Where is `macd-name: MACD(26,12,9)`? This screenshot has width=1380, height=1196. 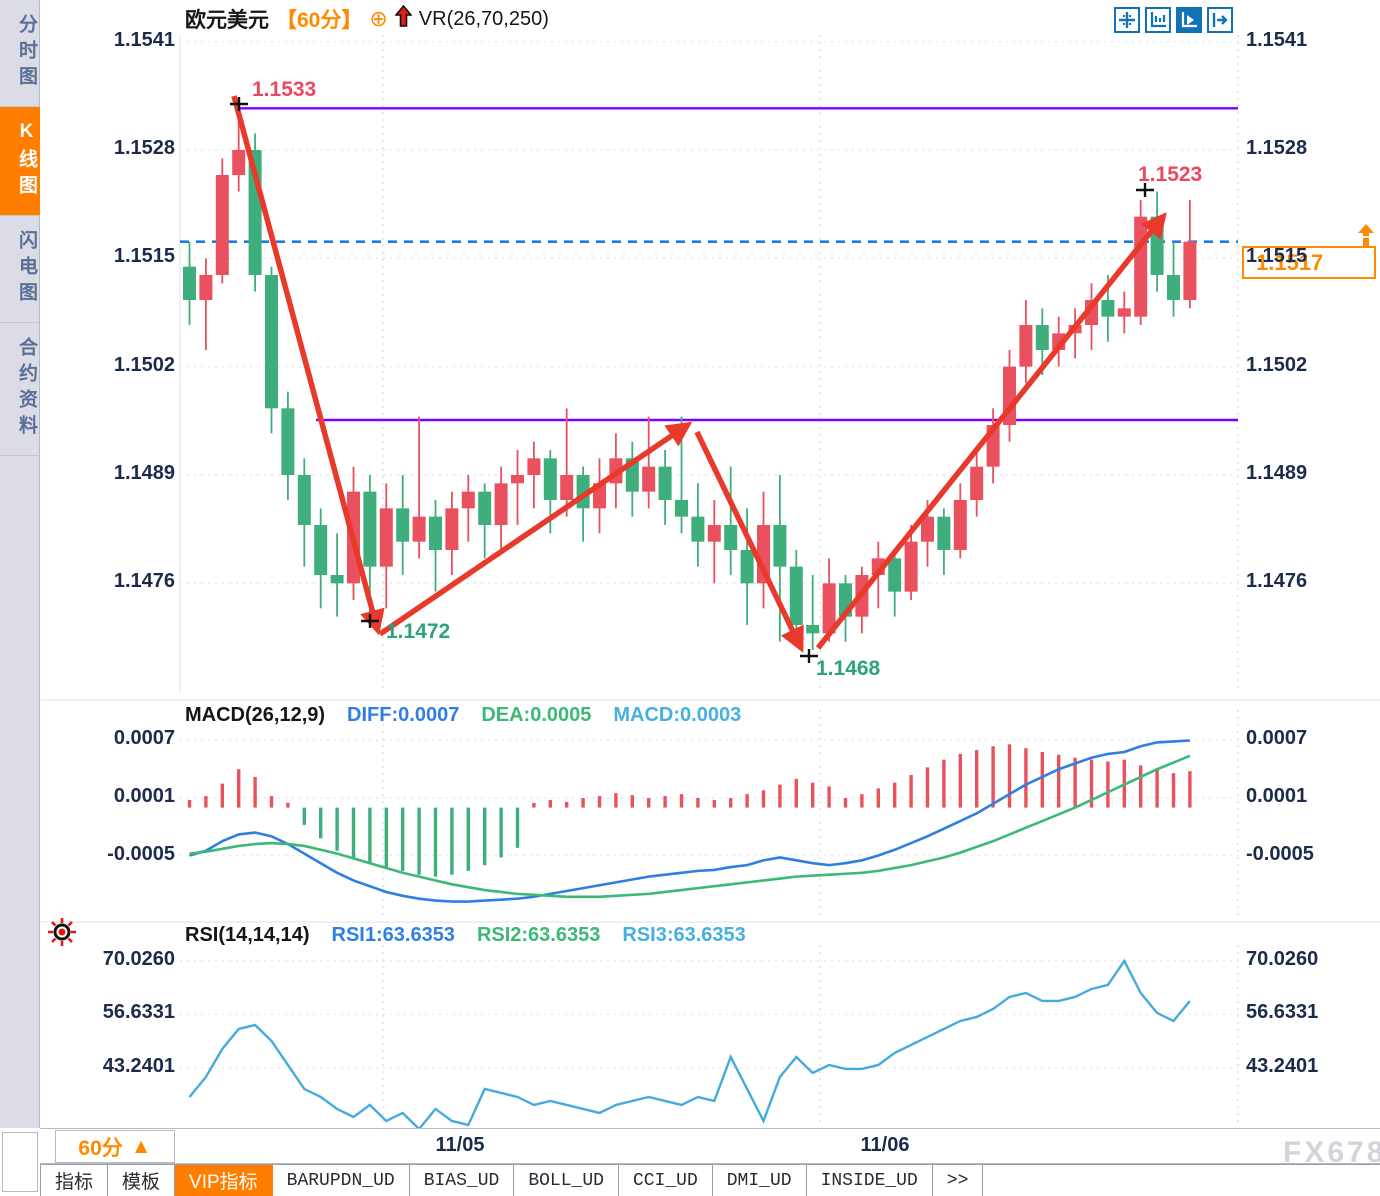
macd-name: MACD(26,12,9) is located at coordinates (255, 715).